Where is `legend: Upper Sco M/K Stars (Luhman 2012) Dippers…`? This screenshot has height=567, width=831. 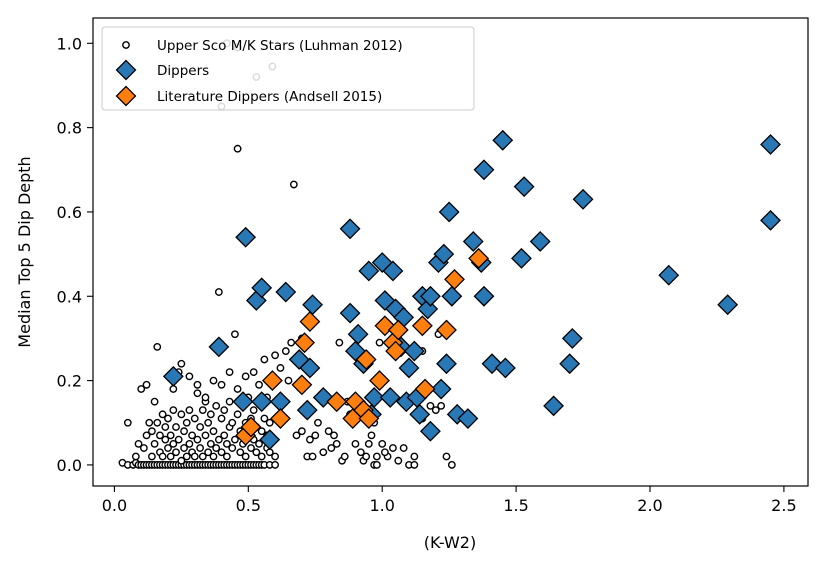
legend: Upper Sco M/K Stars (Luhman 2012) Dippers… is located at coordinates (288, 68).